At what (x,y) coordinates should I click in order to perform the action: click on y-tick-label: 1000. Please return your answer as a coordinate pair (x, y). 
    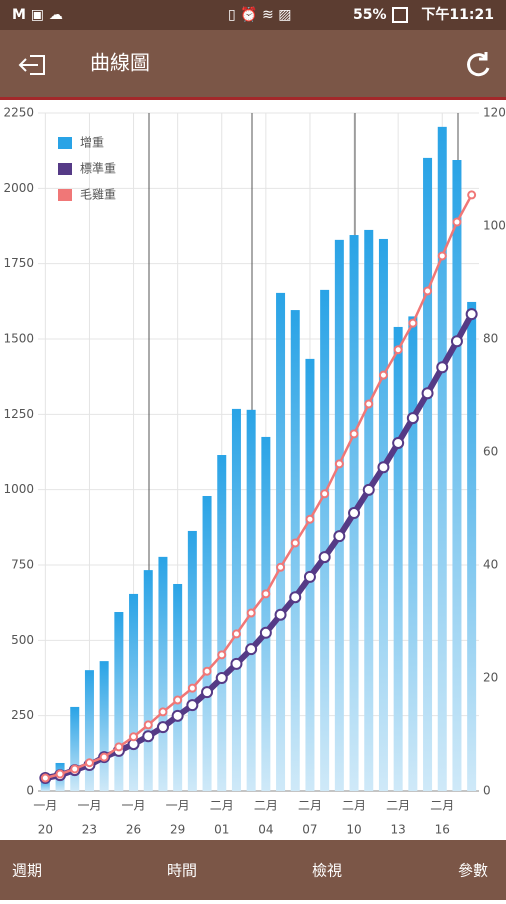
    Looking at the image, I should click on (18, 489).